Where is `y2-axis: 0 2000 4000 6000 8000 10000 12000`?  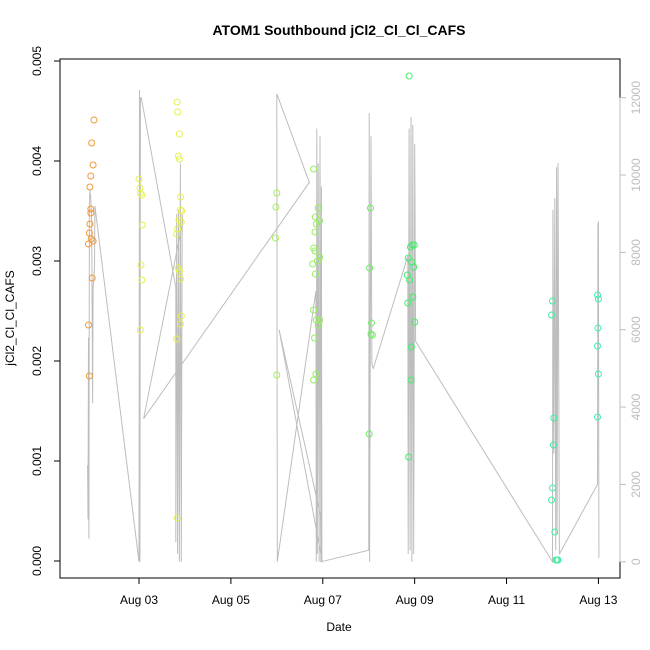
y2-axis: 0 2000 4000 6000 8000 10000 12000 is located at coordinates (631, 323).